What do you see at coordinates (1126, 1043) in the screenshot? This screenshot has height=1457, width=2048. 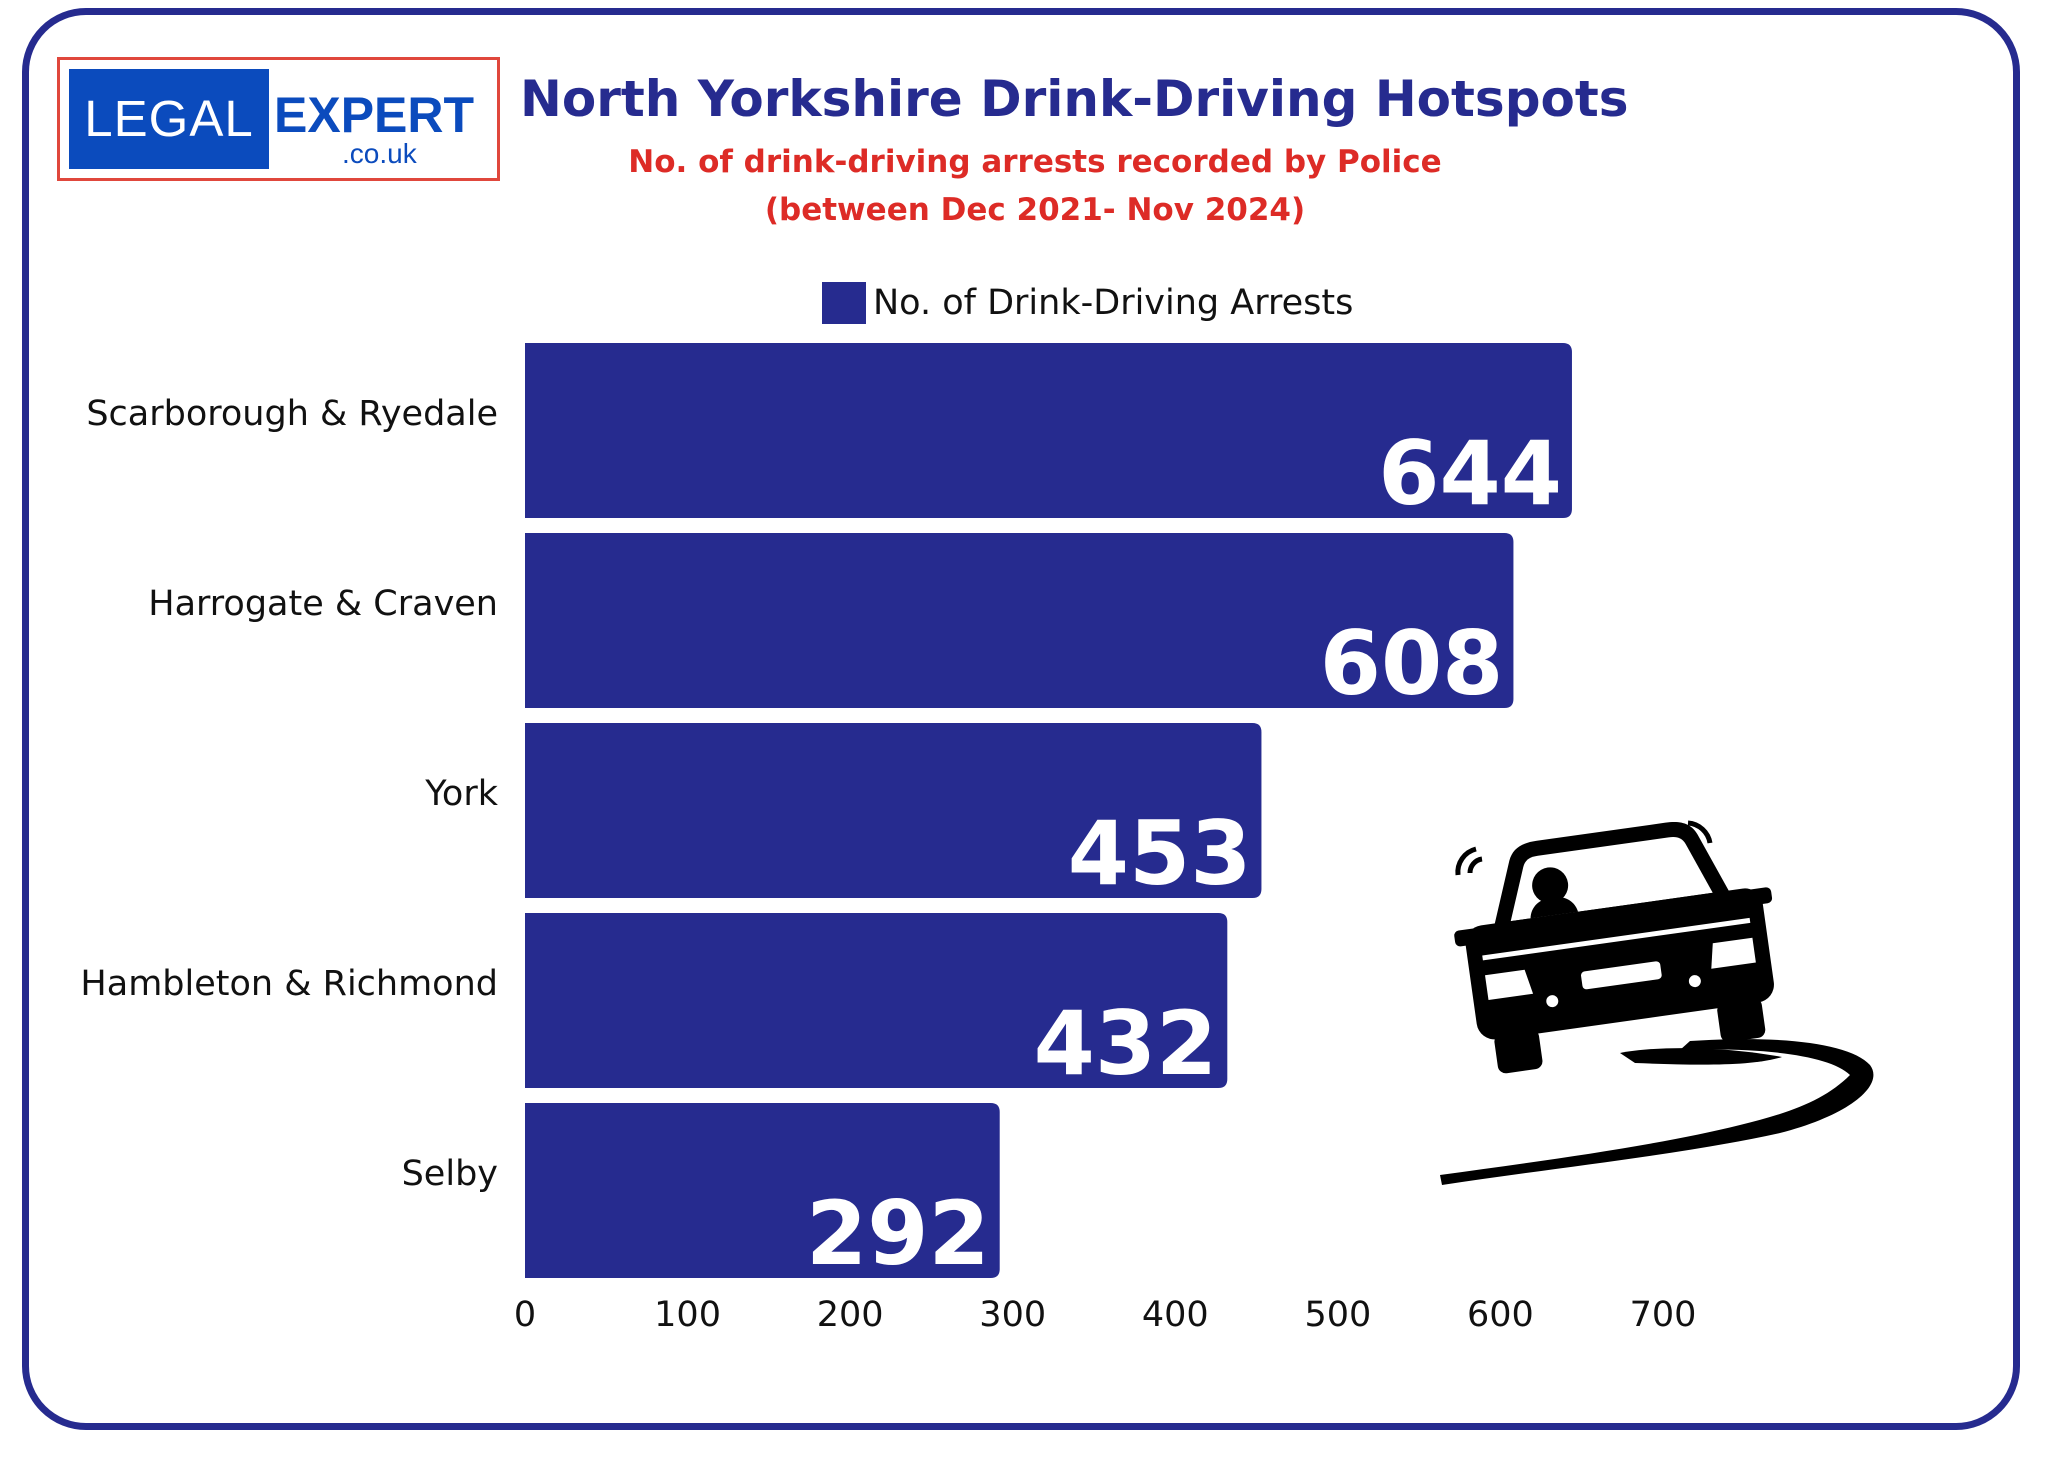 I see `data-label: 432` at bounding box center [1126, 1043].